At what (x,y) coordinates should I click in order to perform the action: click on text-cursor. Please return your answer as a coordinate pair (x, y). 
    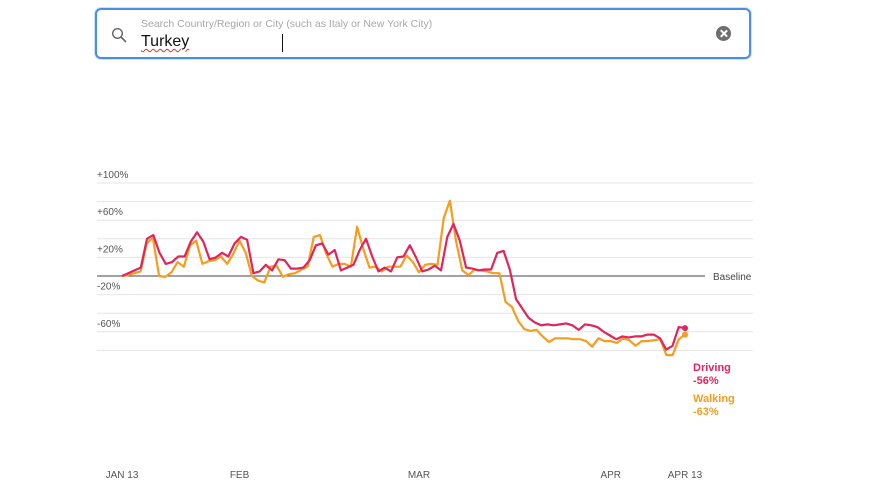
    Looking at the image, I should click on (282, 43).